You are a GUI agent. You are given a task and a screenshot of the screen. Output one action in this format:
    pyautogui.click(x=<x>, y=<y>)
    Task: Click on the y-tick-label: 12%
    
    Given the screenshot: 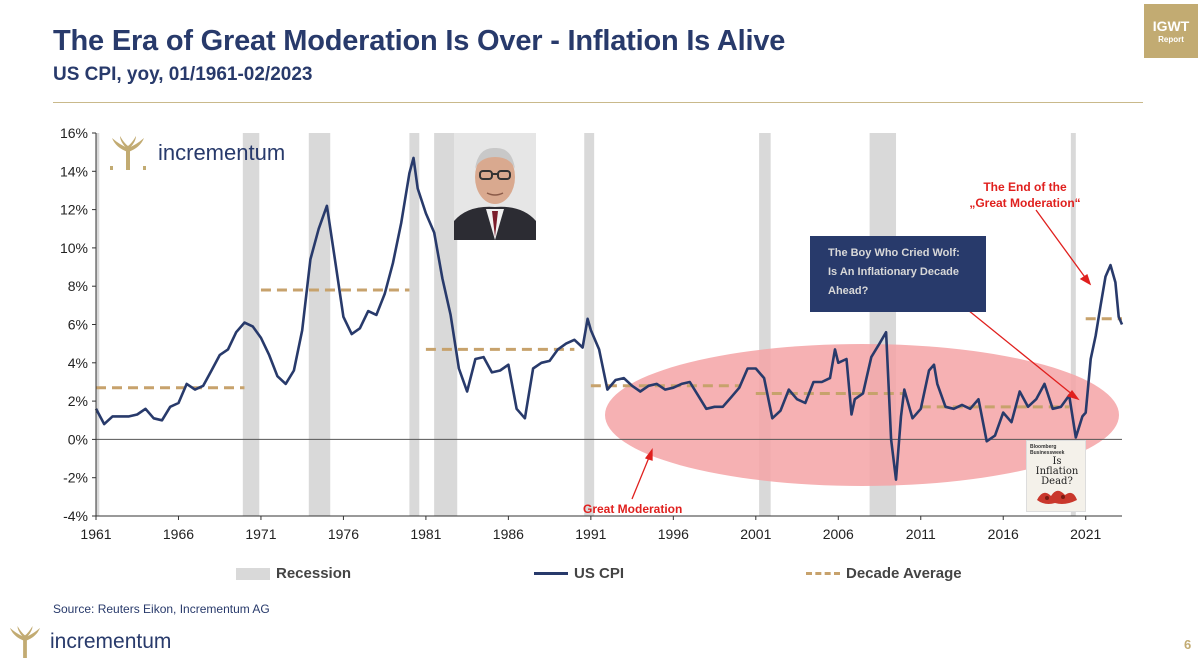 What is the action you would take?
    pyautogui.click(x=74, y=210)
    